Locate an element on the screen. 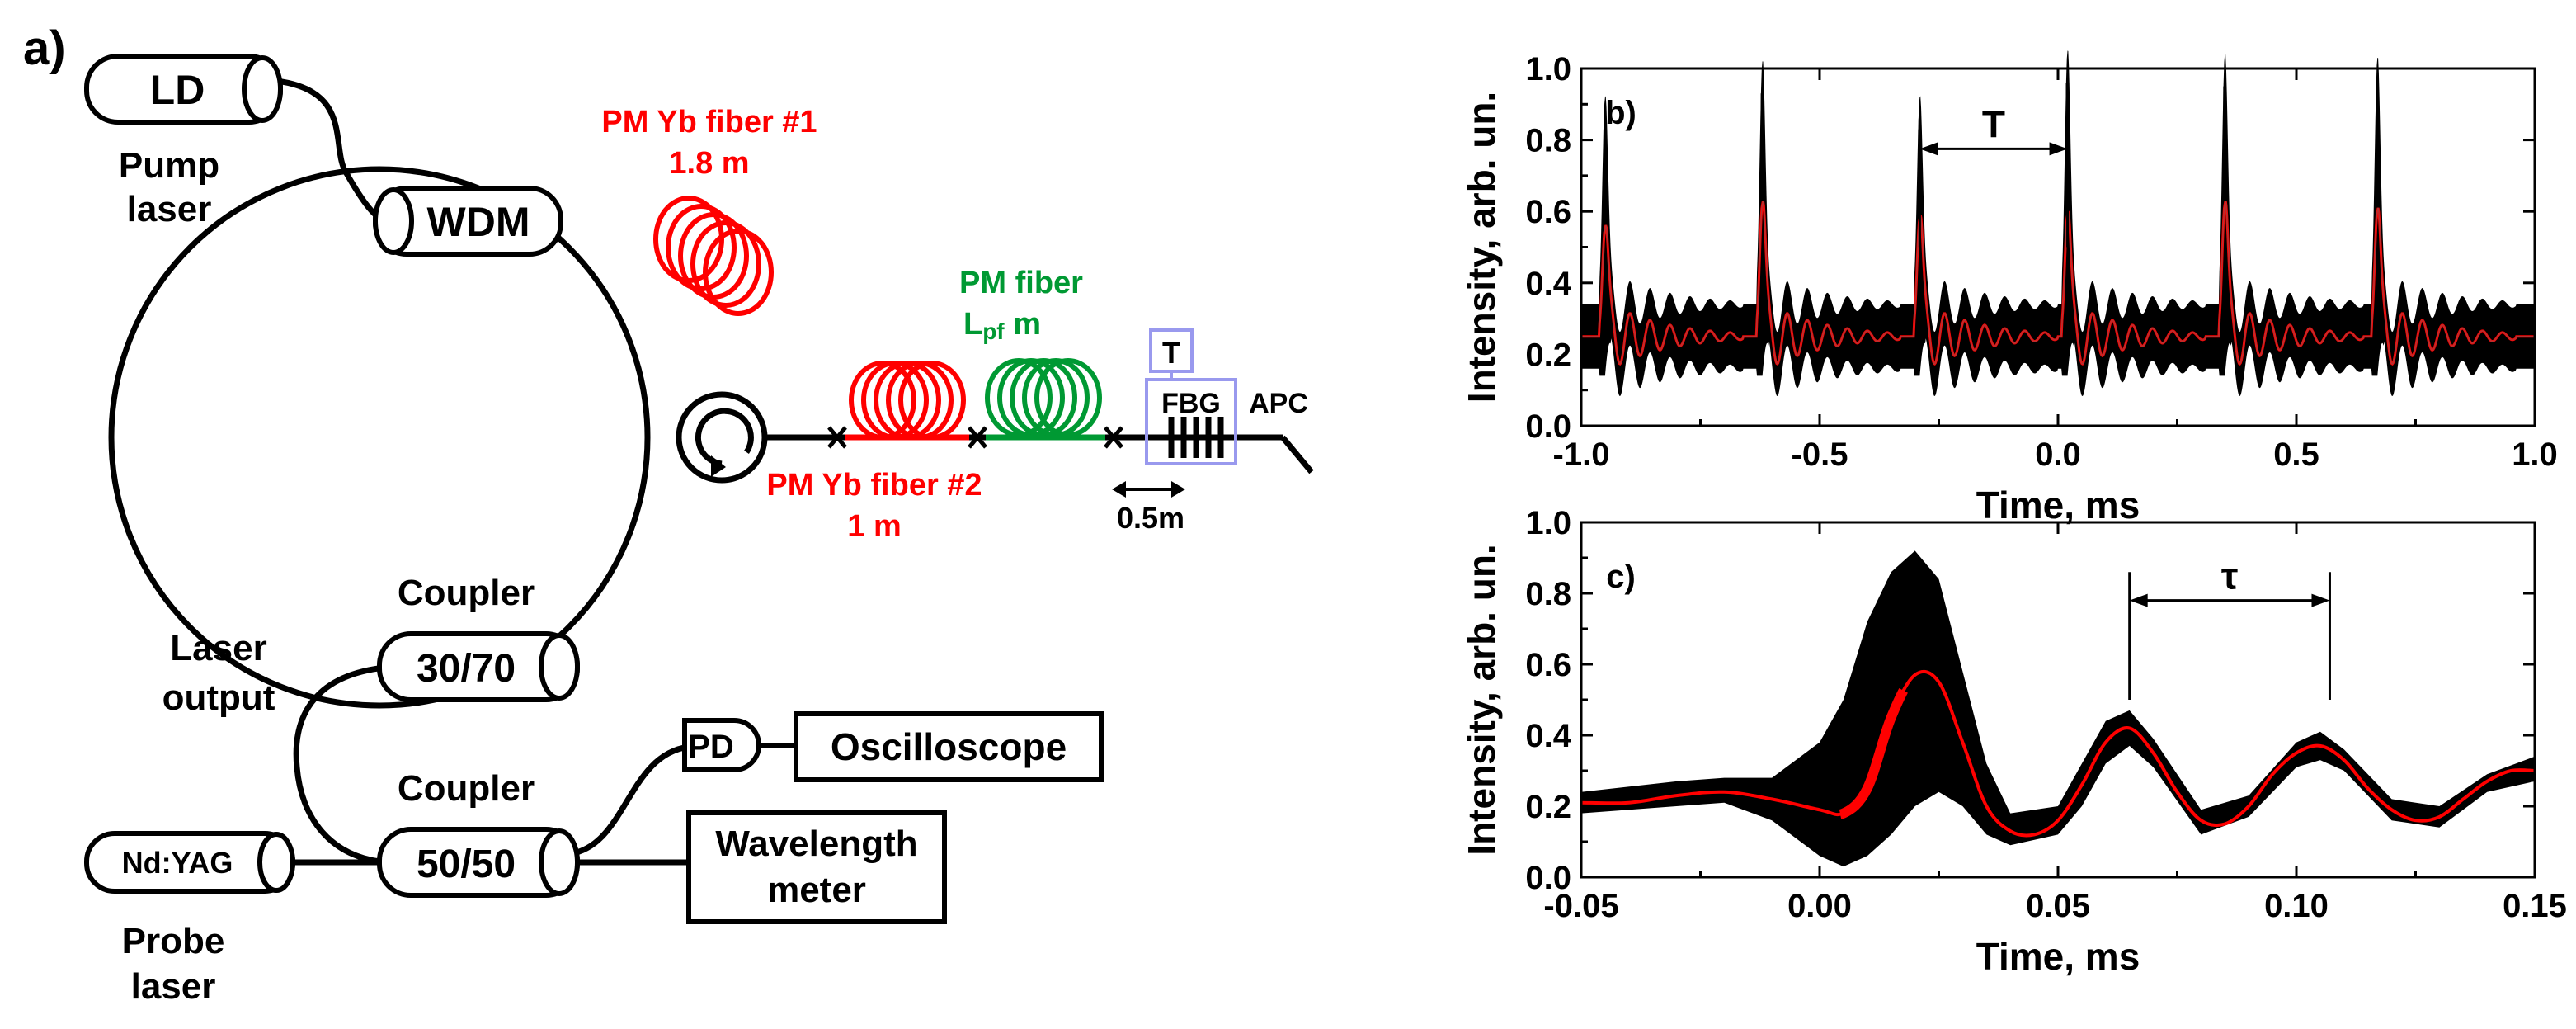 The width and height of the screenshot is (2576, 1029). x-tick-label: 0.15 is located at coordinates (2535, 906).